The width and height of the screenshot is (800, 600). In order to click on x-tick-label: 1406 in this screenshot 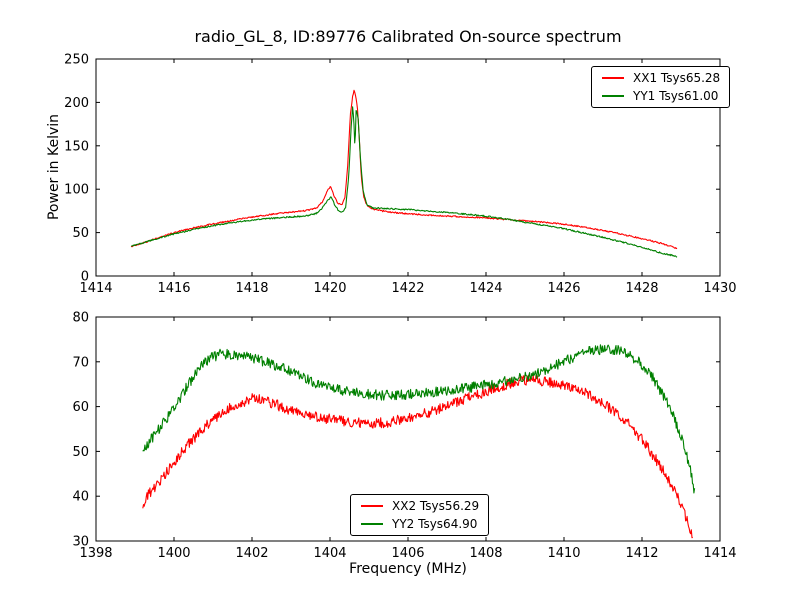, I will do `click(407, 553)`.